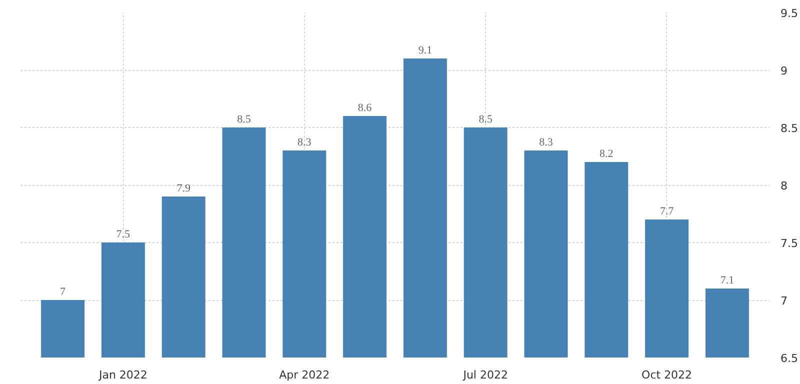 This screenshot has width=800, height=384. What do you see at coordinates (123, 234) in the screenshot?
I see `data-label: 7.5` at bounding box center [123, 234].